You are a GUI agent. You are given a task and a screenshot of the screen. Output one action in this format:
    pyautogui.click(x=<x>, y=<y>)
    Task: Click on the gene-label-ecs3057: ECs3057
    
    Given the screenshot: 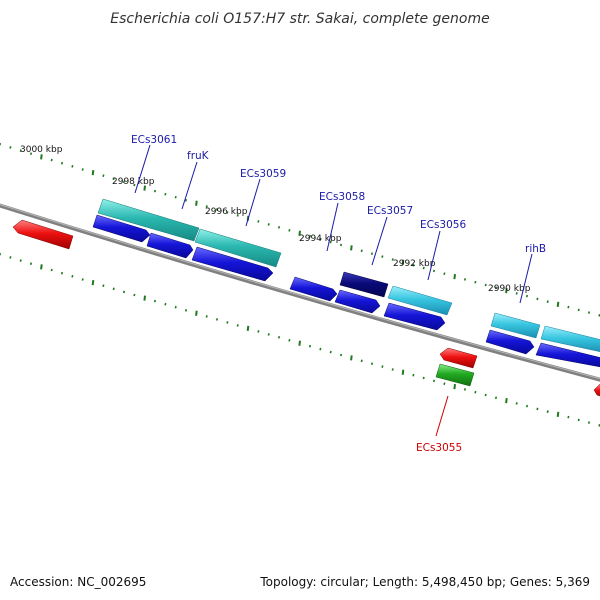 What is the action you would take?
    pyautogui.click(x=390, y=211)
    